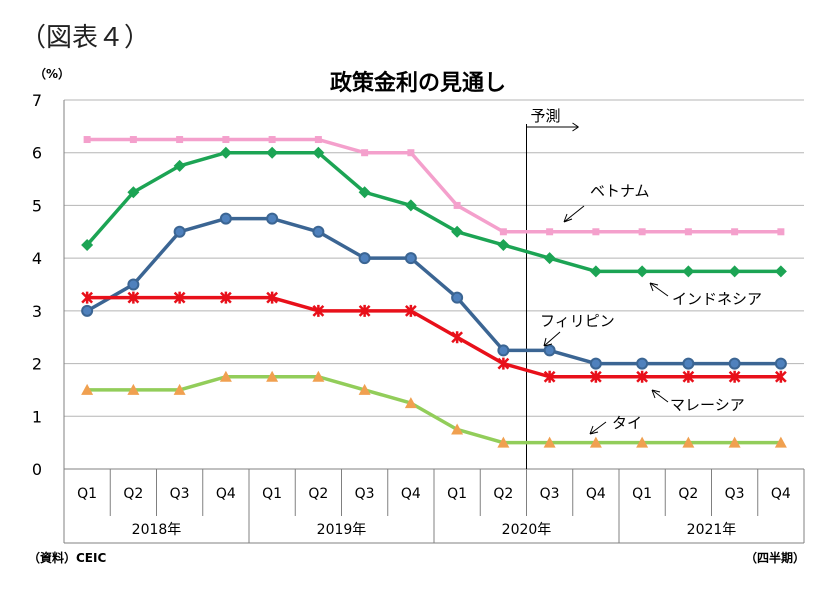 This screenshot has width=836, height=599. Describe the element at coordinates (411, 494) in the screenshot. I see `x-tick-label-7: Q4` at that location.